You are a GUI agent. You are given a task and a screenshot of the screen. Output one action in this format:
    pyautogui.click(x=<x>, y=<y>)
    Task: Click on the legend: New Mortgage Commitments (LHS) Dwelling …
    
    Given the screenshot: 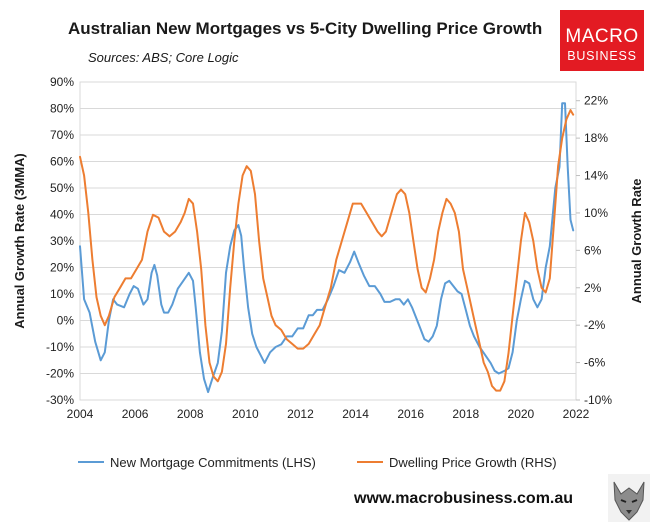 What is the action you would take?
    pyautogui.click(x=317, y=462)
    